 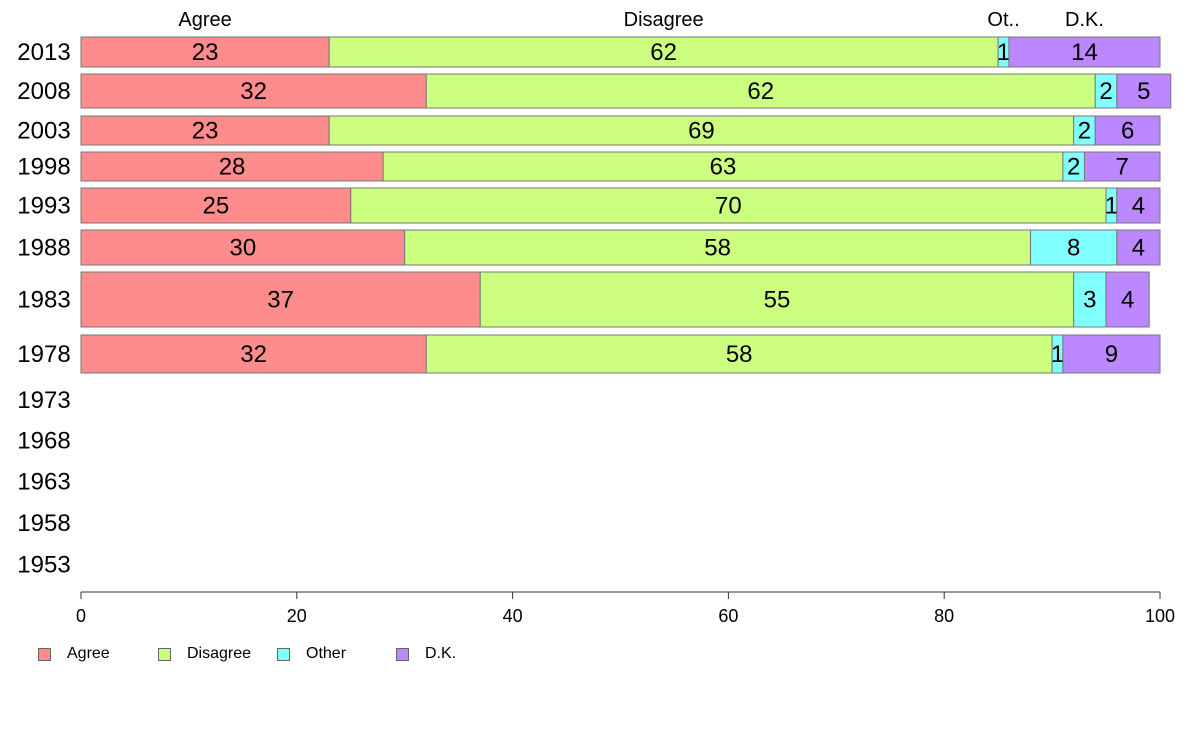 I want to click on y-tick-label-2013: 2013, so click(x=43, y=52).